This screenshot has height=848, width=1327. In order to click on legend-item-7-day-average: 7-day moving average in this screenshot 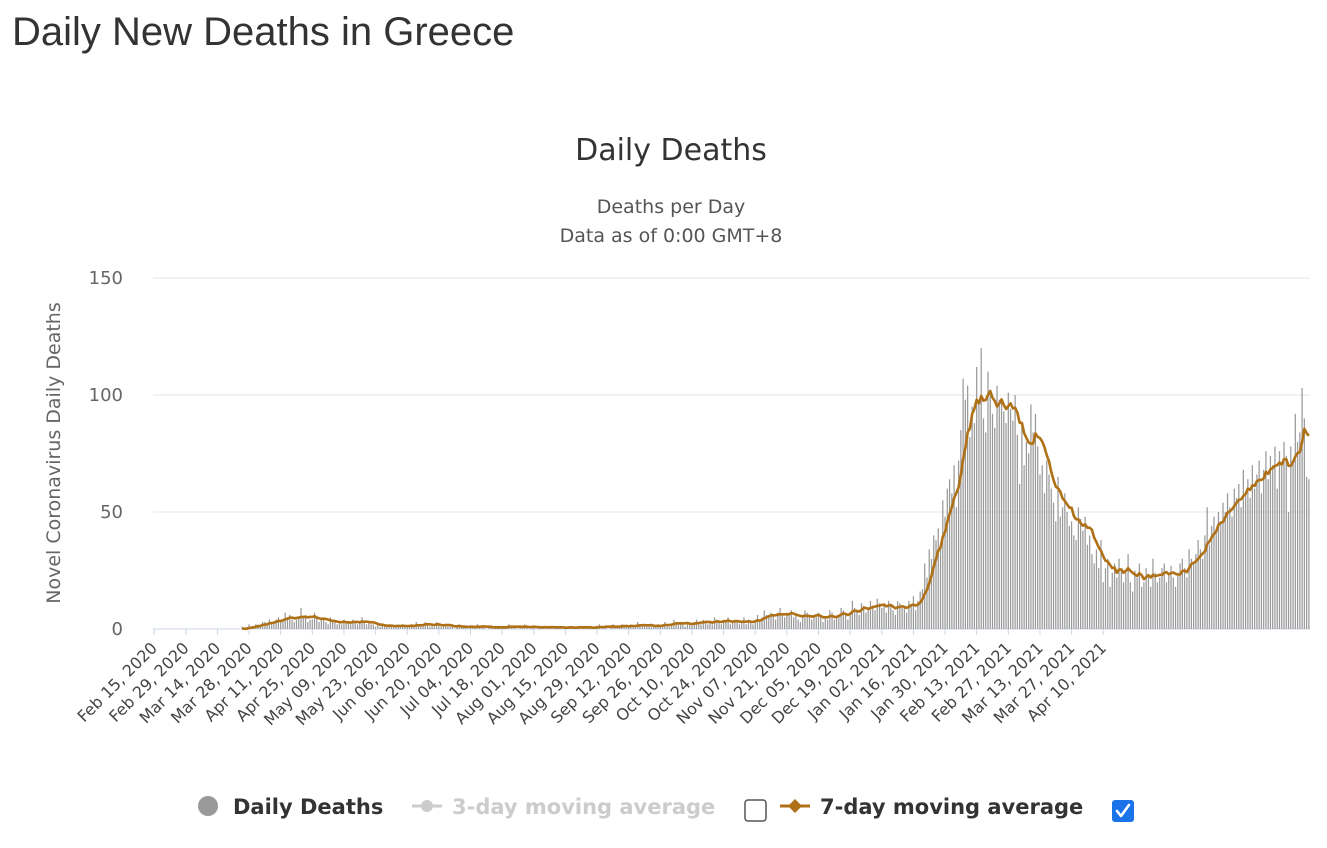, I will do `click(931, 807)`.